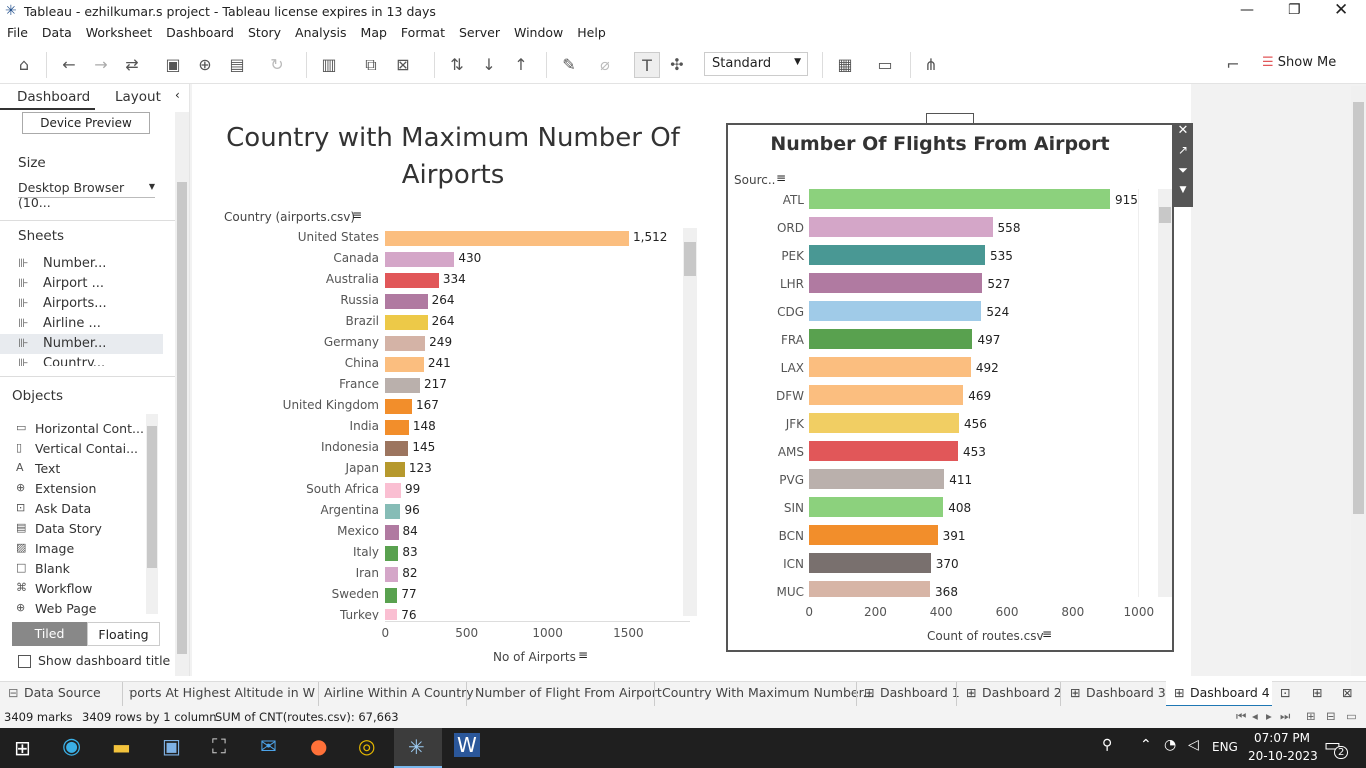  Describe the element at coordinates (1183, 170) in the screenshot. I see `filter-icon: ⏷` at that location.